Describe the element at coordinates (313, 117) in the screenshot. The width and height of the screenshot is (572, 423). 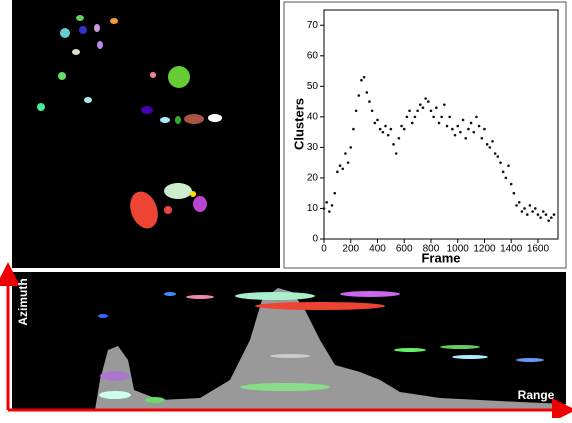
I see `y-tick-label: 40` at that location.